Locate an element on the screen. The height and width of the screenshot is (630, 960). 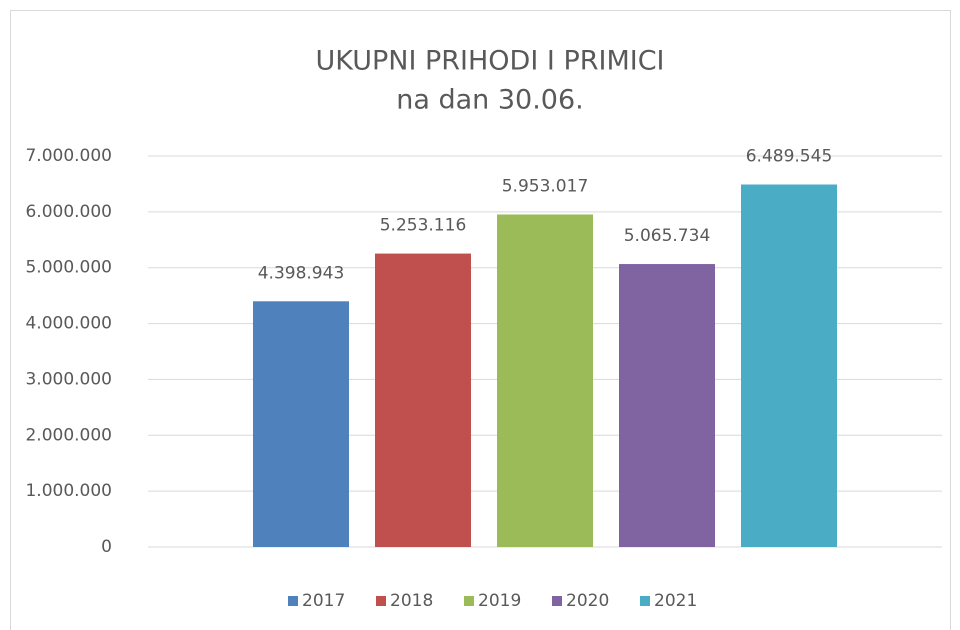
y-tick-label: 5.000.000 is located at coordinates (68, 268).